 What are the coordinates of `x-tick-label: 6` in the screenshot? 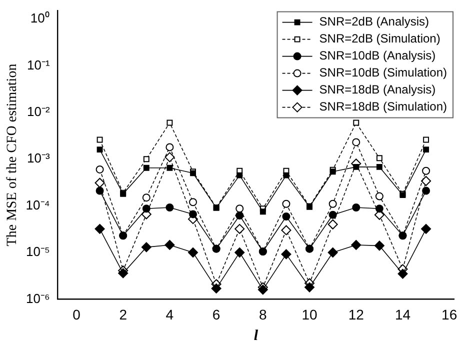 It's located at (216, 314).